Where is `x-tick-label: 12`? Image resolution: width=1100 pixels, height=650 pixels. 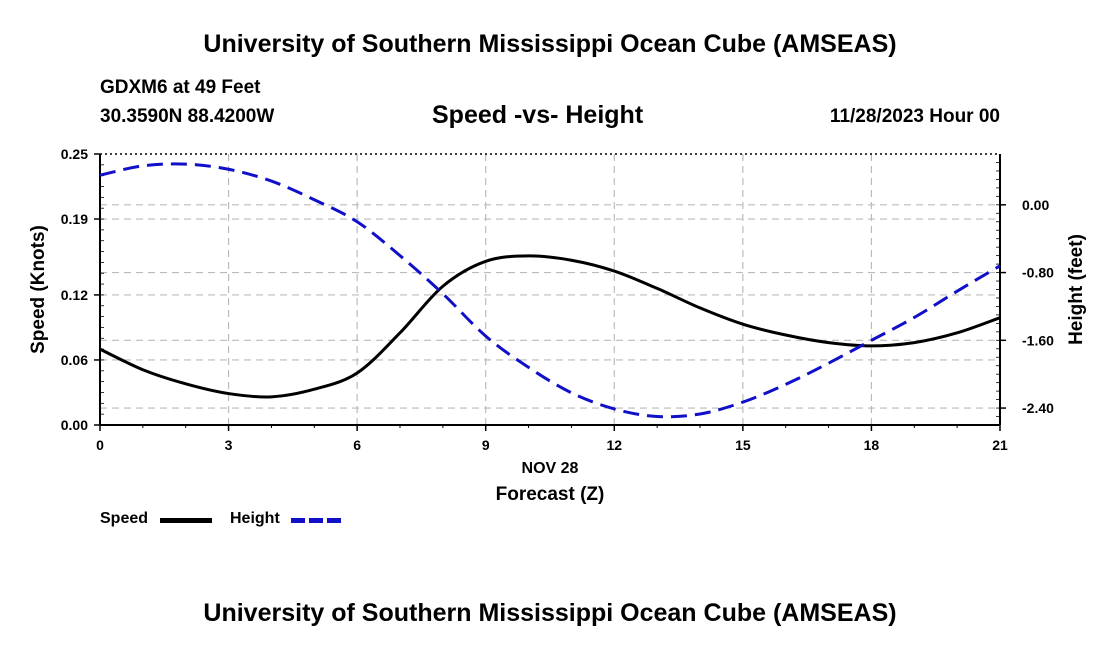 x-tick-label: 12 is located at coordinates (614, 445).